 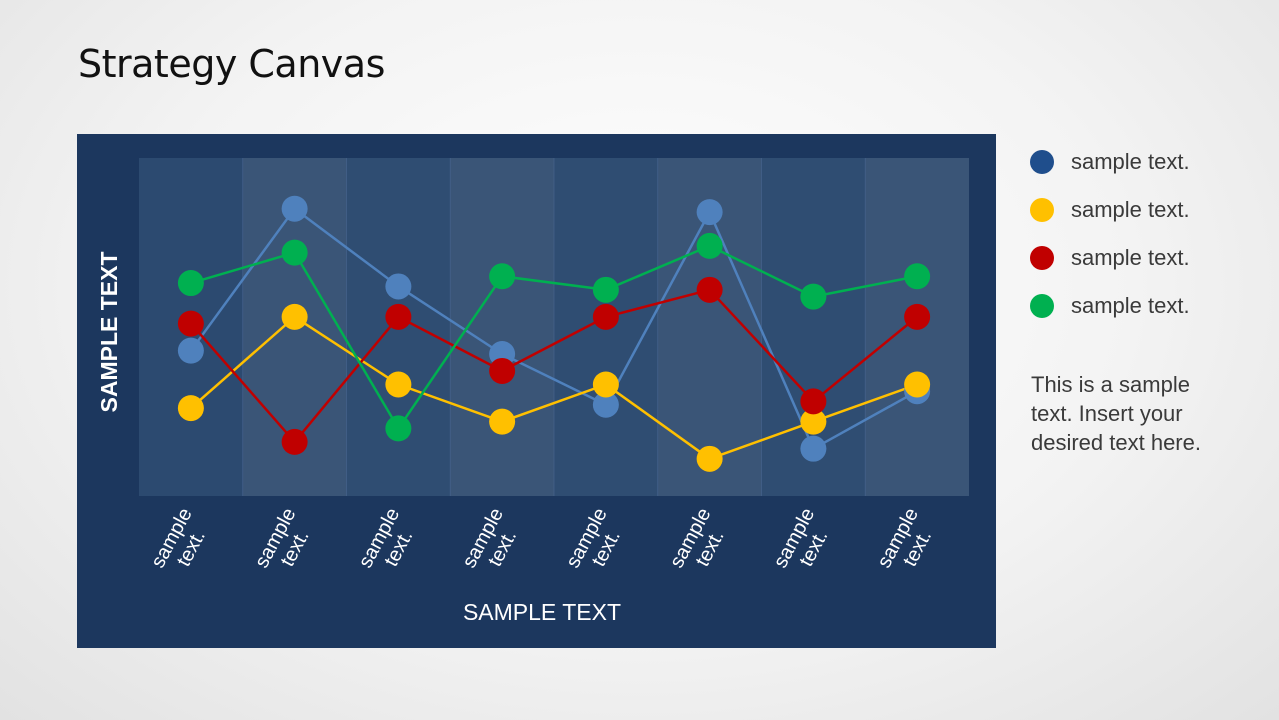 What do you see at coordinates (109, 331) in the screenshot?
I see `y-axis-title: SAMPLE TEXT` at bounding box center [109, 331].